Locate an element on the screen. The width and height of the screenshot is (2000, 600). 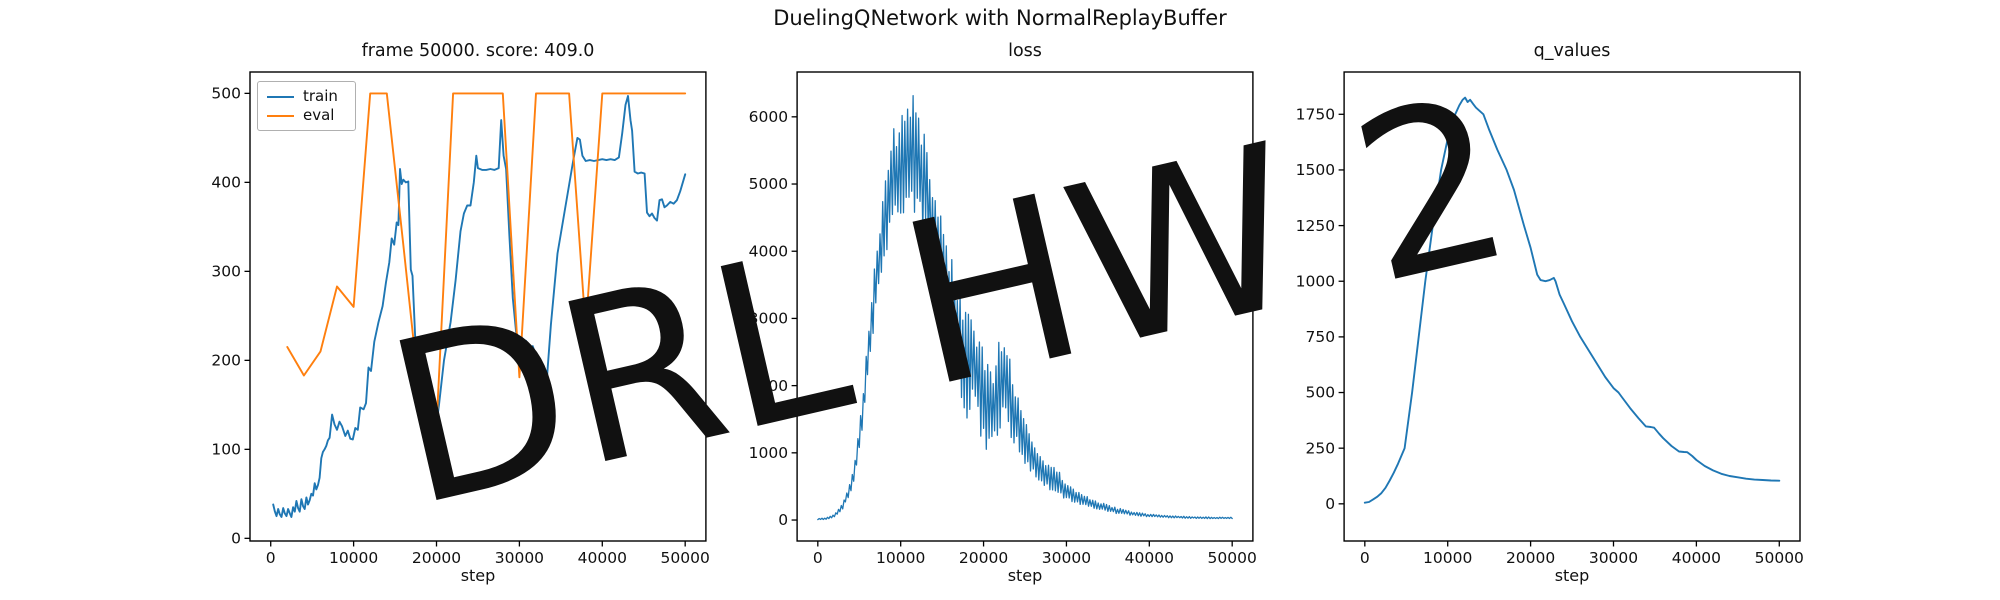
y-tick-label: 4000 is located at coordinates (768, 251).